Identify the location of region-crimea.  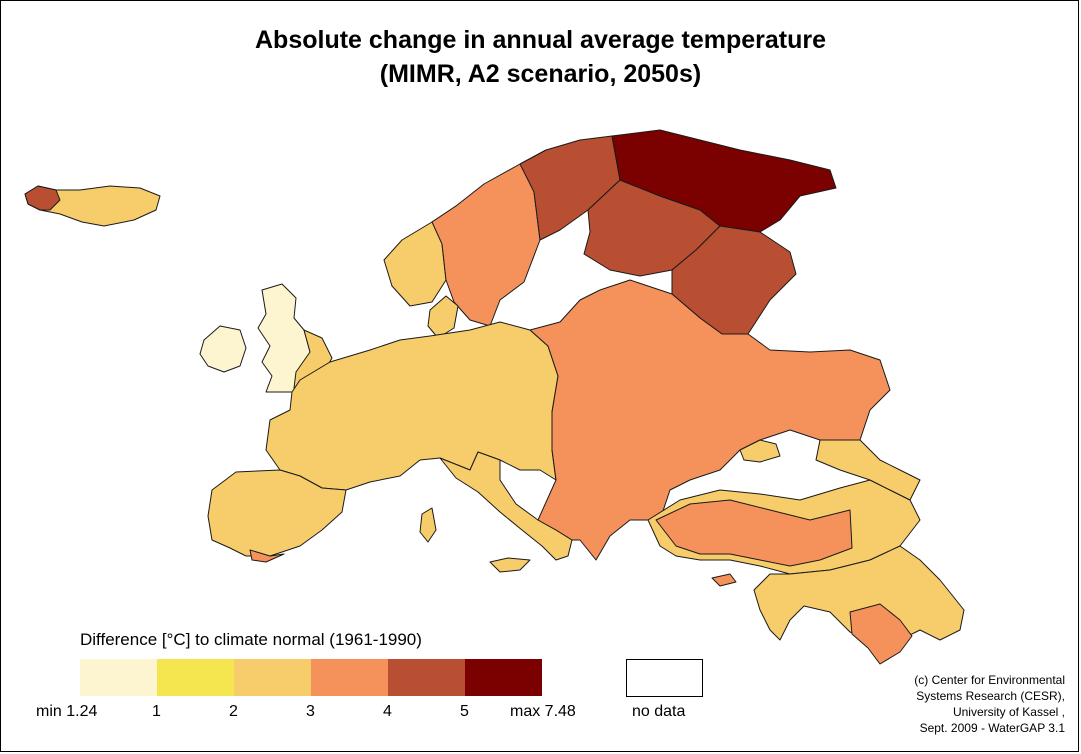
(760, 451).